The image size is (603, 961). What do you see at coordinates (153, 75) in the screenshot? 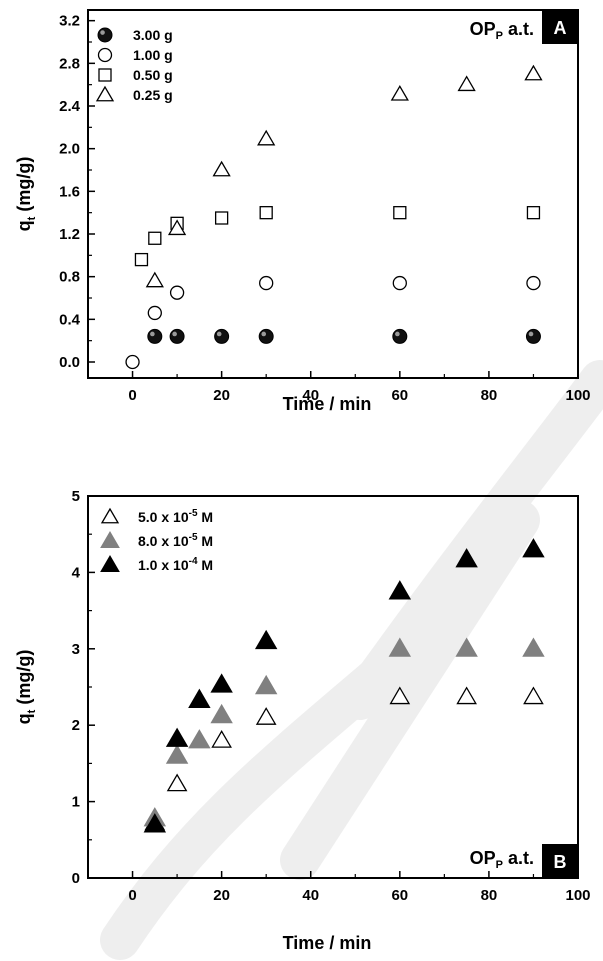
I see `legend-label: 0.50 g` at bounding box center [153, 75].